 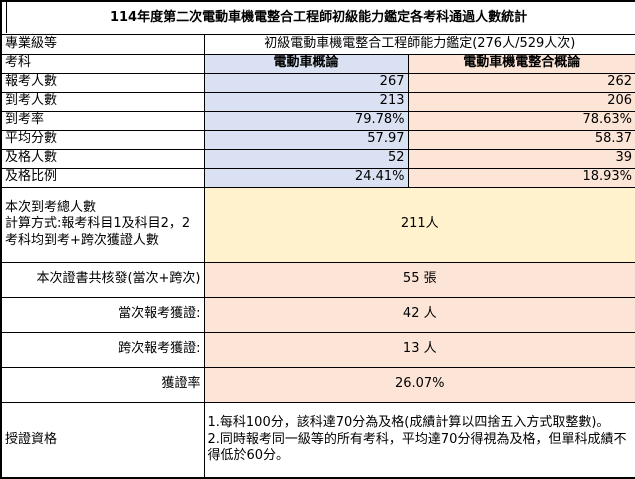 What do you see at coordinates (102, 120) in the screenshot?
I see `row-label: 到考率` at bounding box center [102, 120].